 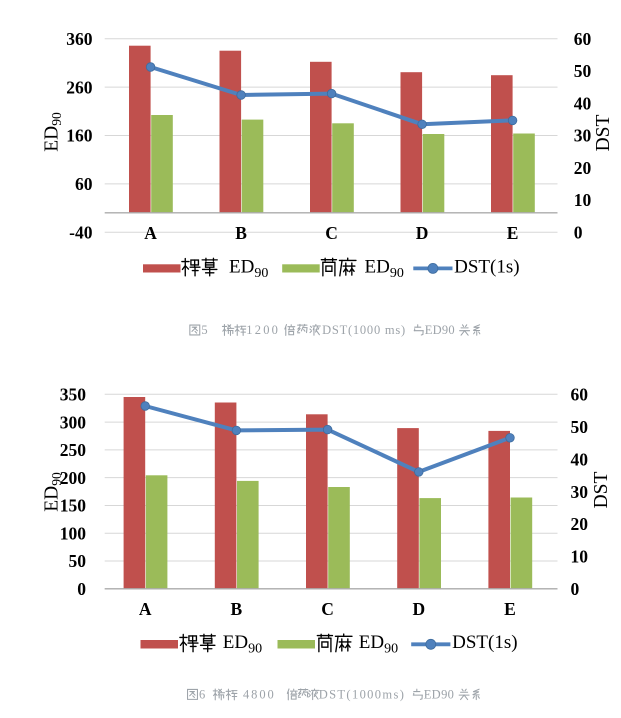 What do you see at coordinates (73, 450) in the screenshot?
I see `svg-text: 250` at bounding box center [73, 450].